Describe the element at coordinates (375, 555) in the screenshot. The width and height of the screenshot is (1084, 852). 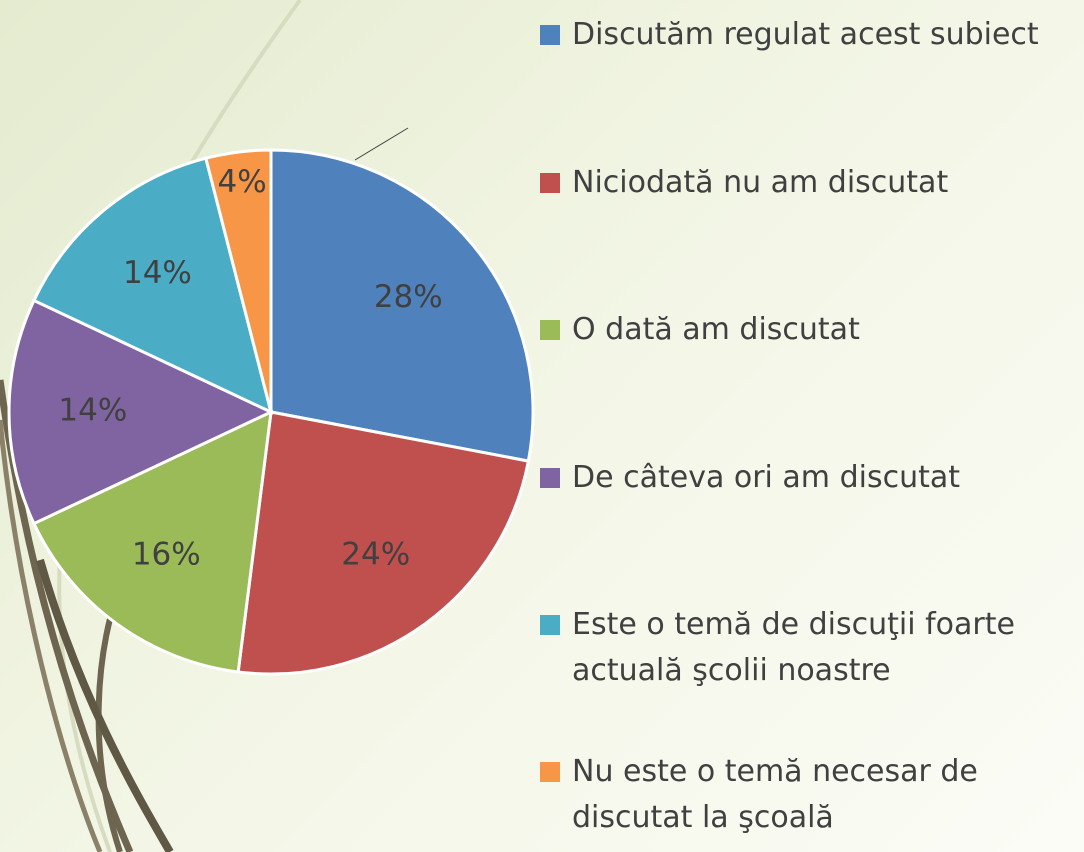
I see `data-label: 24%` at that location.